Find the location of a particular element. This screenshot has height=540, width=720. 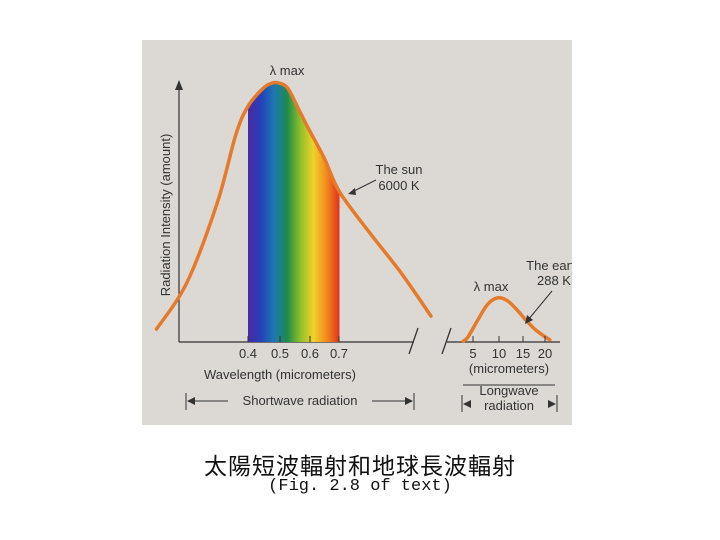

y-axis-arrow-icon is located at coordinates (179, 85).